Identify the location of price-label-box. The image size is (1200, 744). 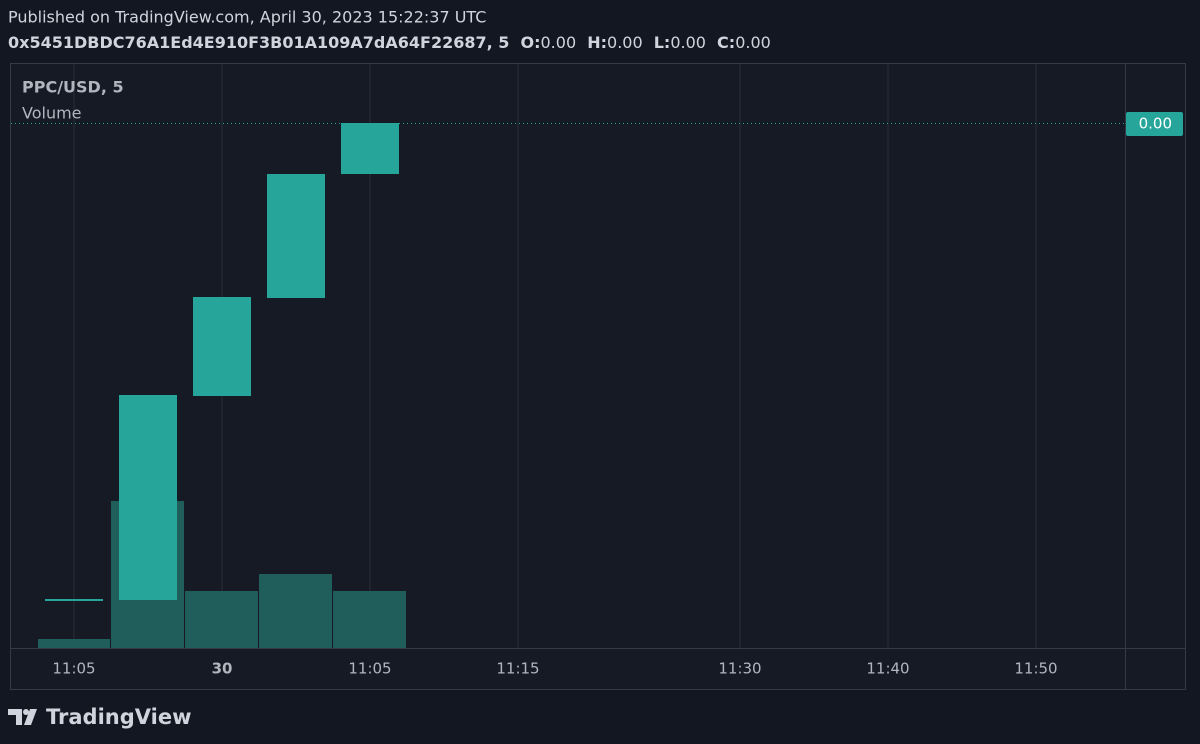
(1154, 124).